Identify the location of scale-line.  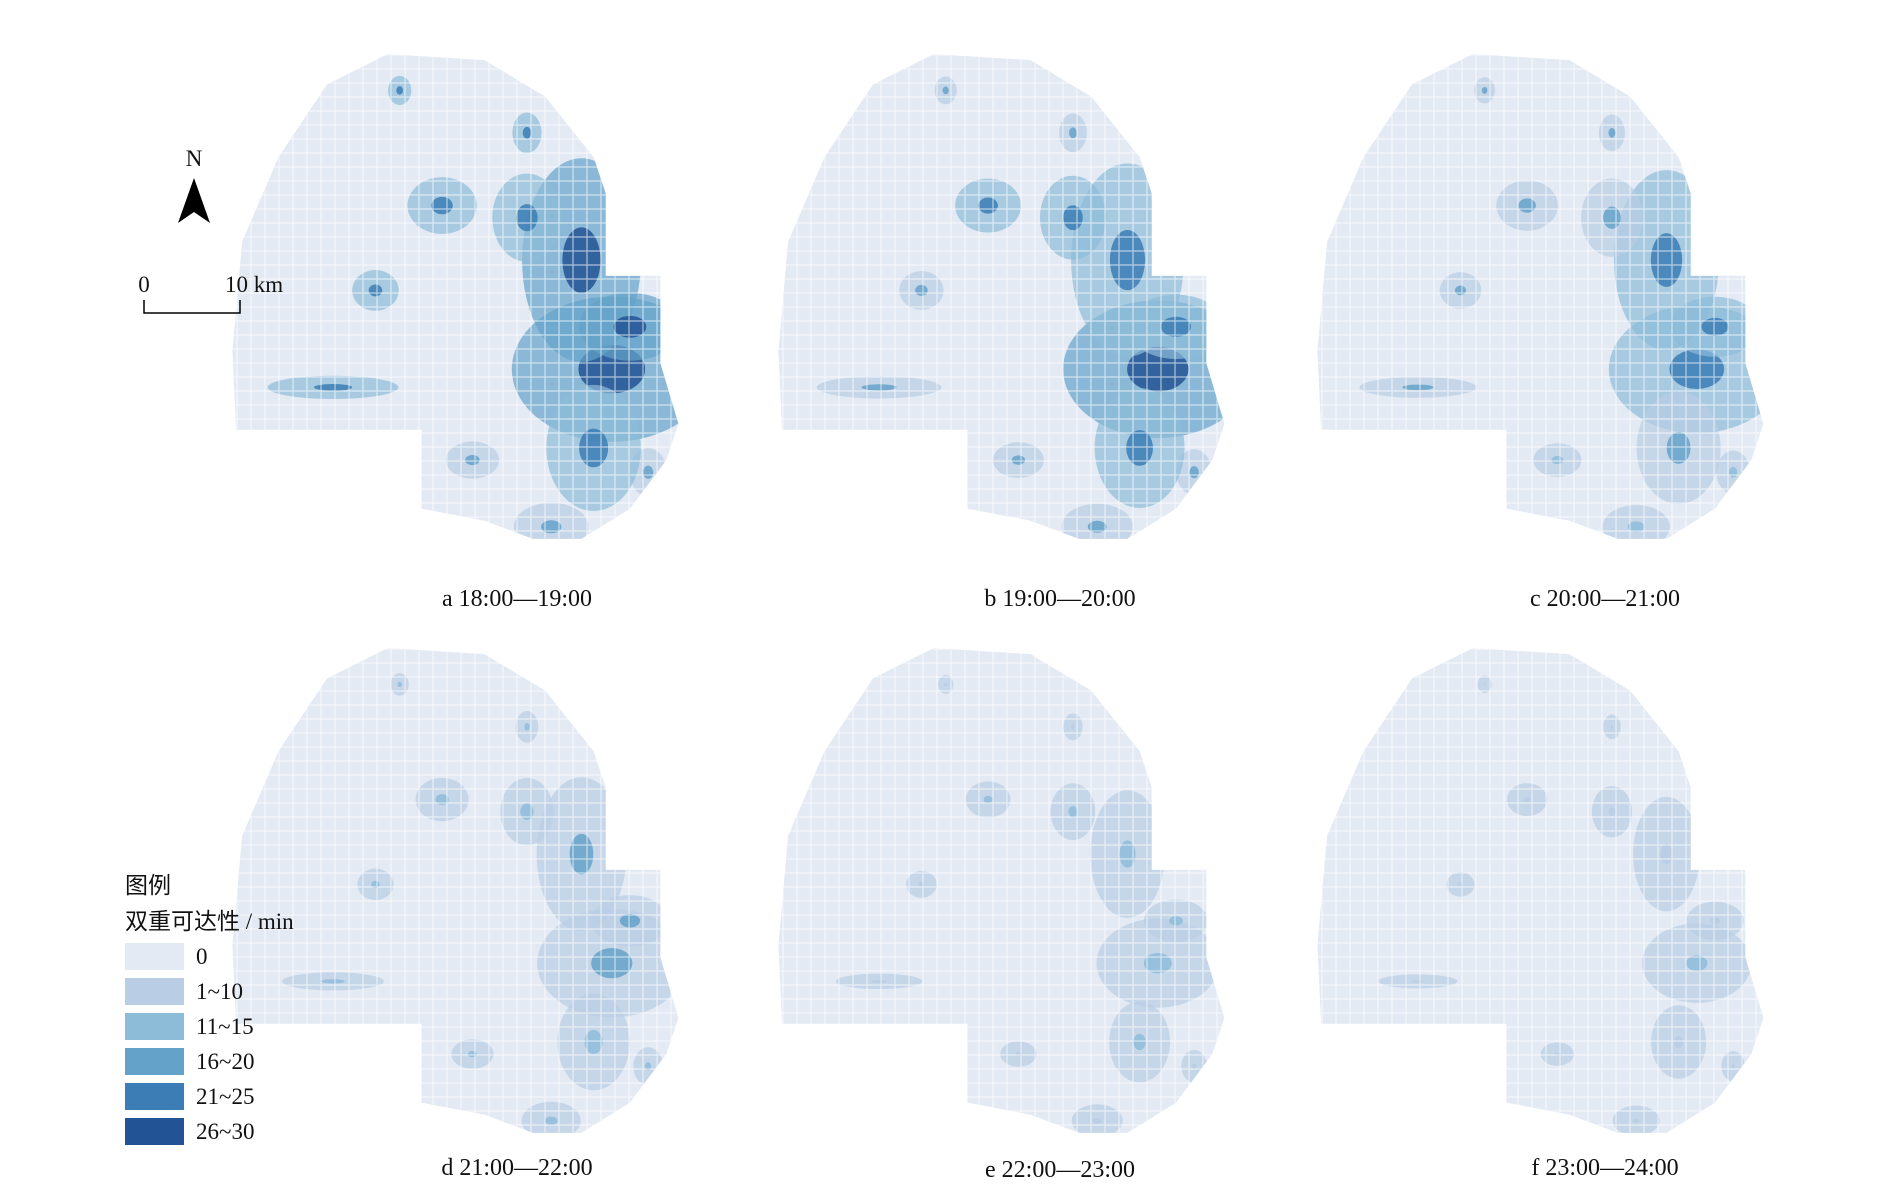
(192, 307).